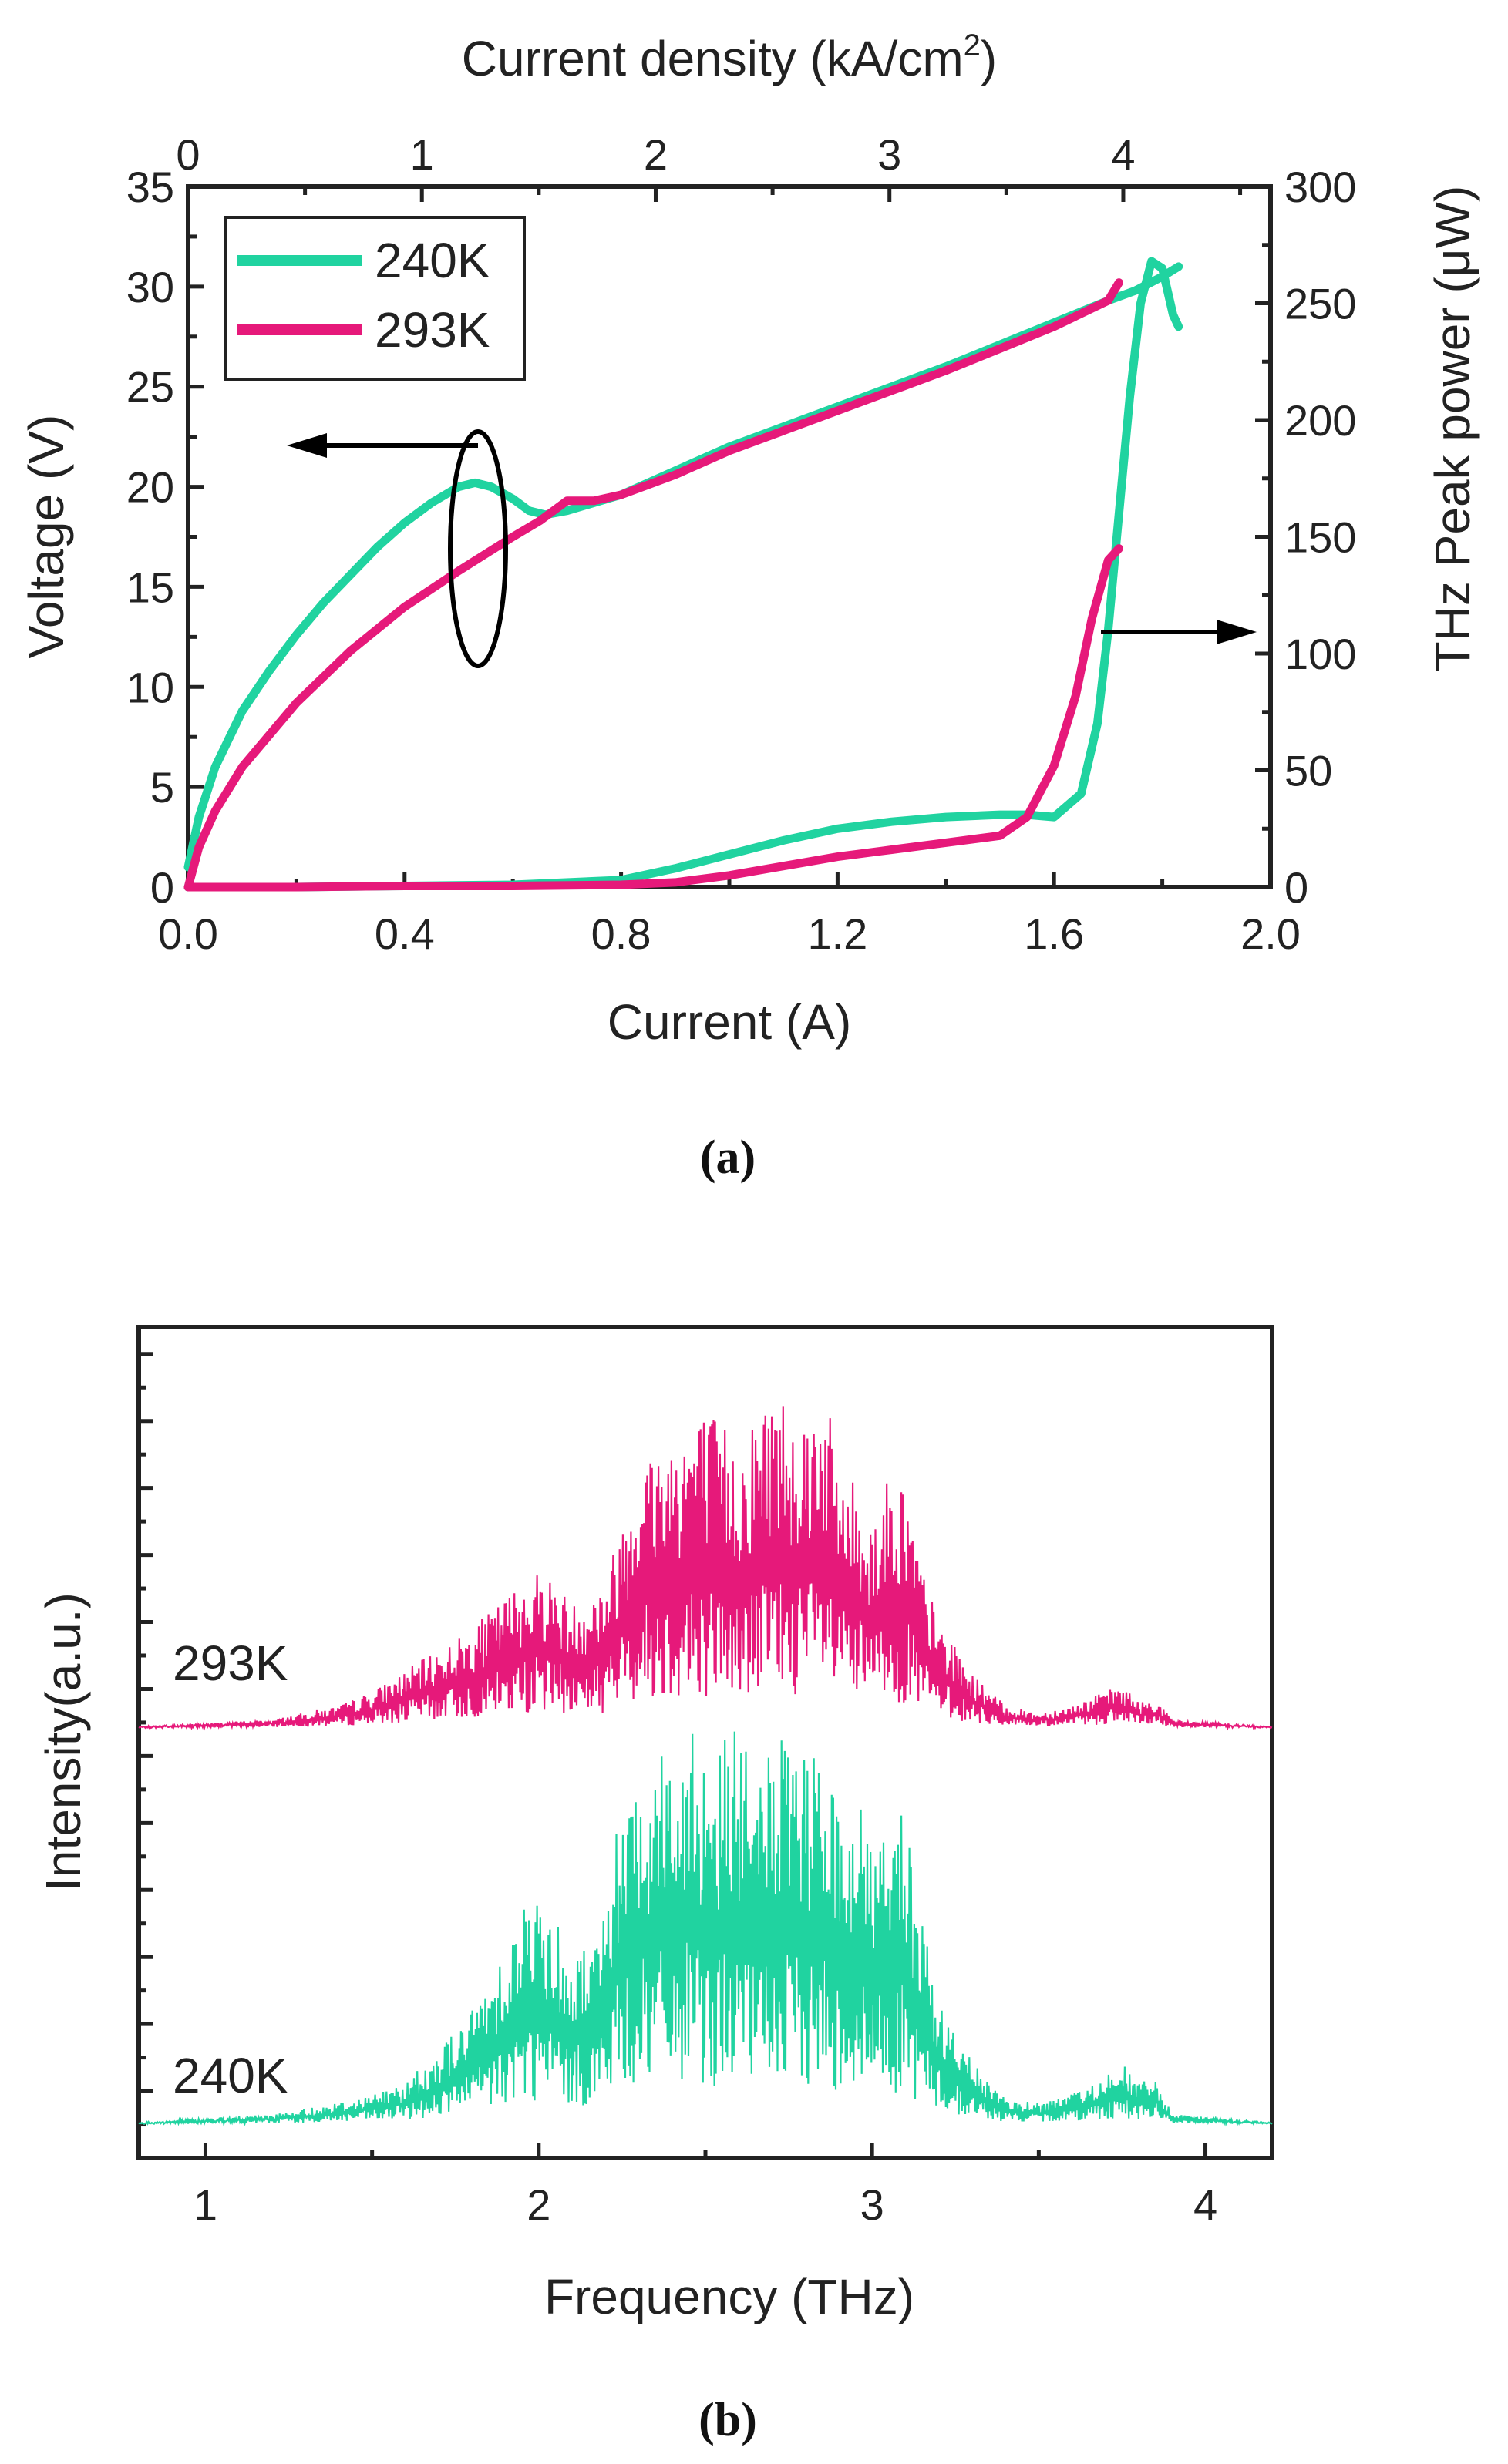 This screenshot has width=1508, height=2464. What do you see at coordinates (1453, 429) in the screenshot?
I see `y2-axis-title: THz Peak power (μW)` at bounding box center [1453, 429].